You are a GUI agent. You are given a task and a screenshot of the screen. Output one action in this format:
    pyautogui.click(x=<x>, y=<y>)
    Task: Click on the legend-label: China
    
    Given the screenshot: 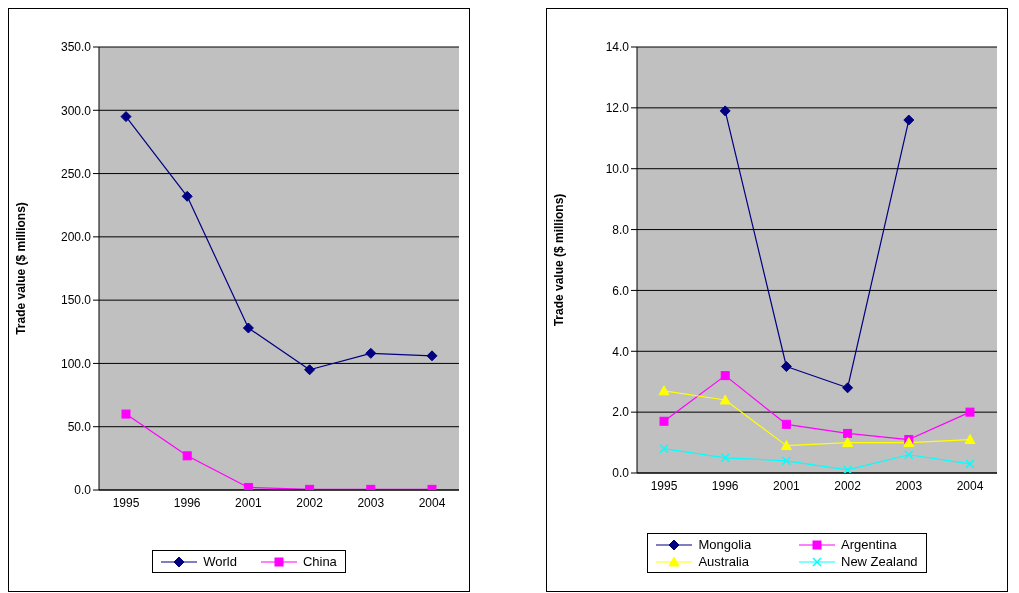 What is the action you would take?
    pyautogui.click(x=319, y=561)
    